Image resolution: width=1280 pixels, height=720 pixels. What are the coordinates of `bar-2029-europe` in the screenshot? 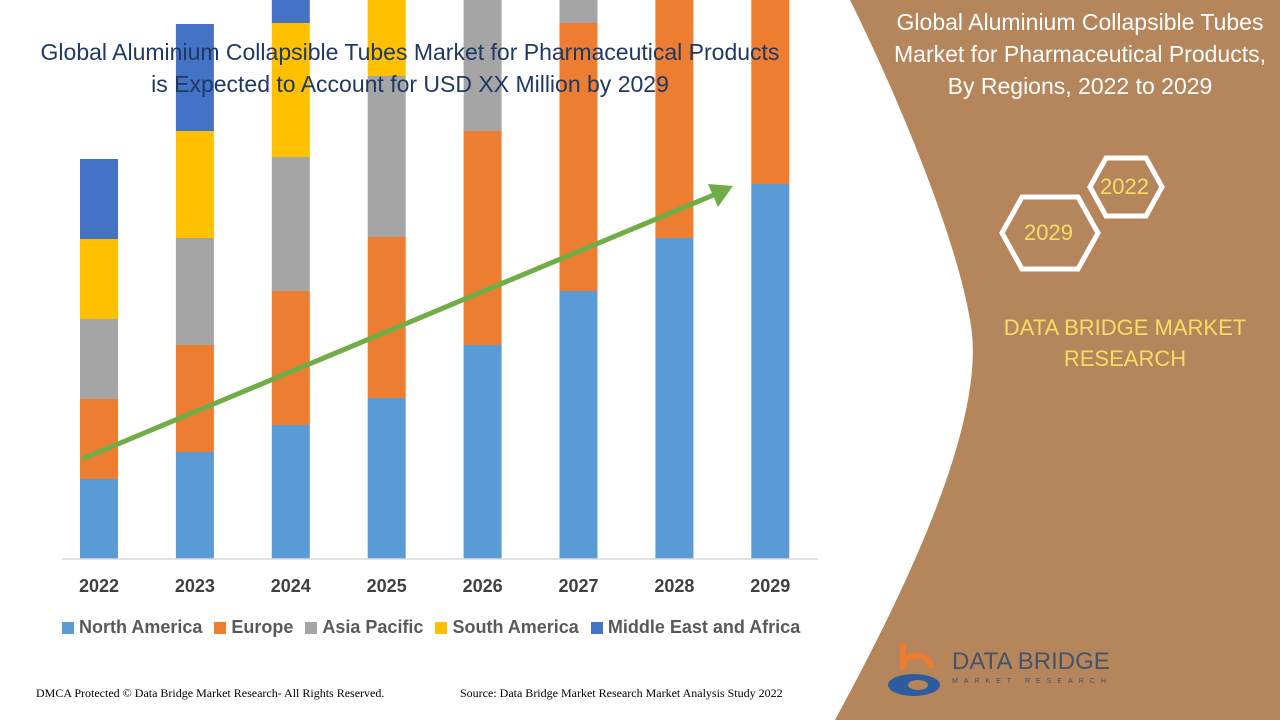 It's located at (770, 92).